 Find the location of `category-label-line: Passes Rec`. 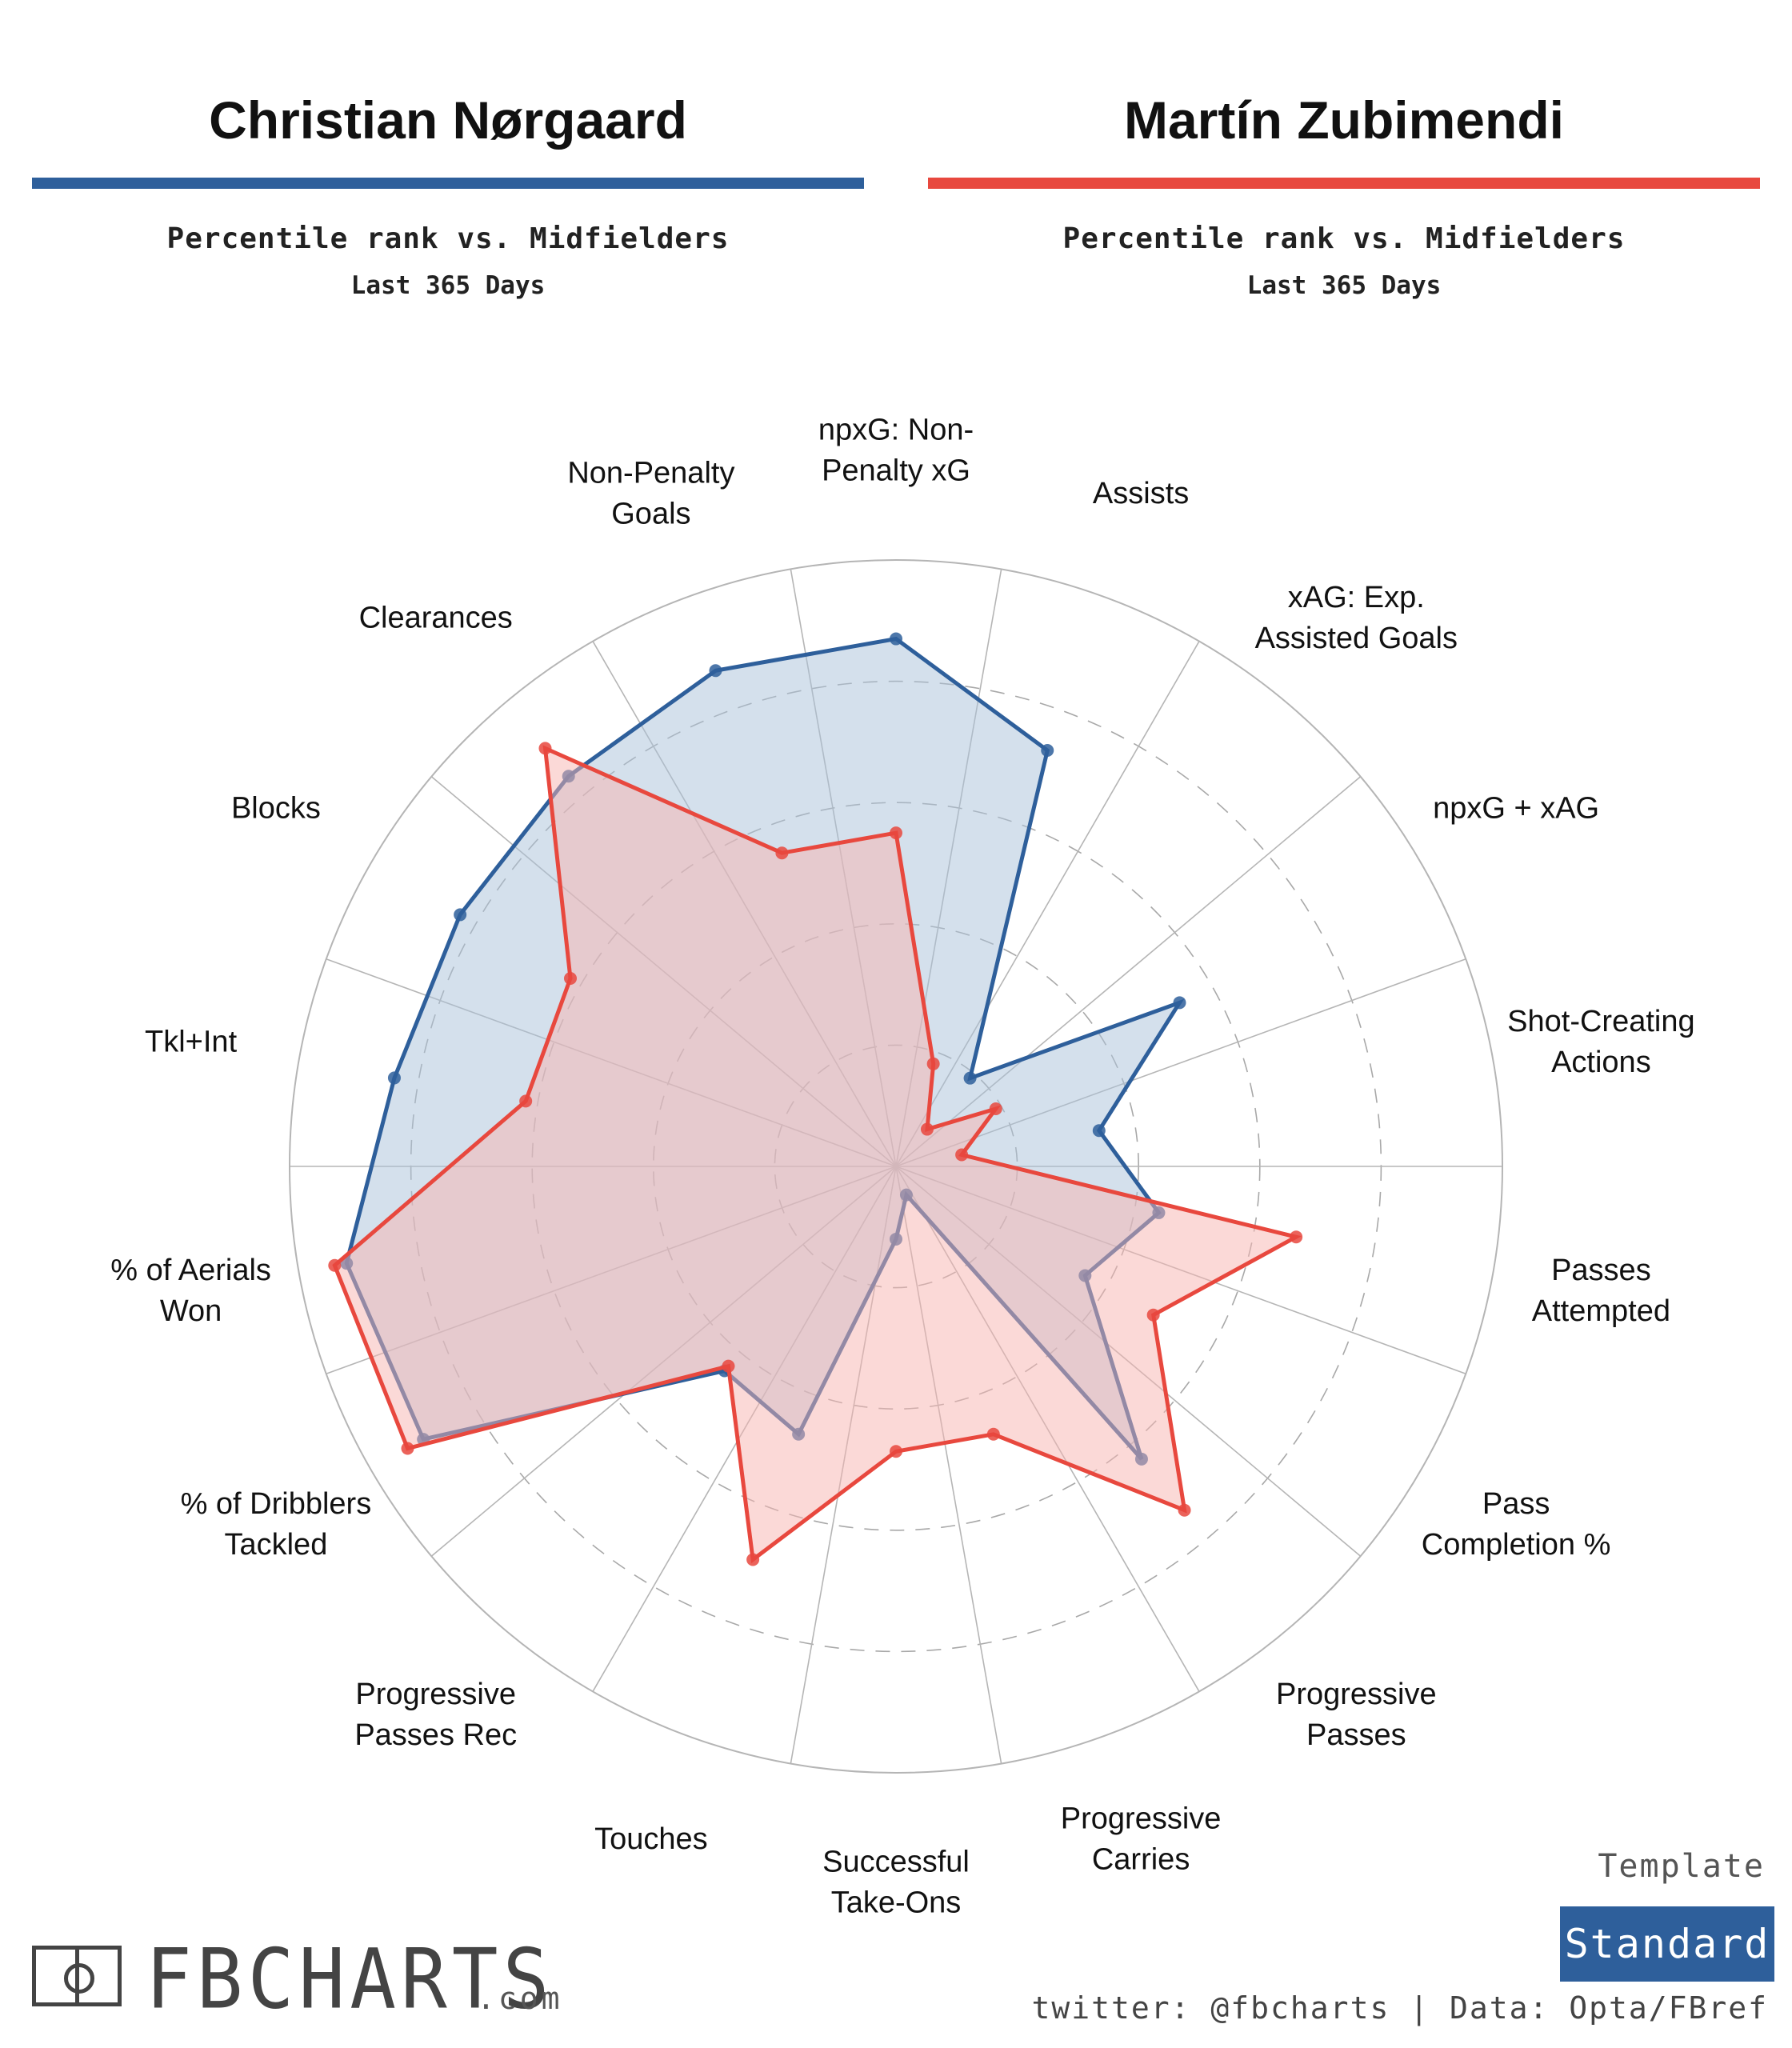

category-label-line: Passes Rec is located at coordinates (435, 1735).